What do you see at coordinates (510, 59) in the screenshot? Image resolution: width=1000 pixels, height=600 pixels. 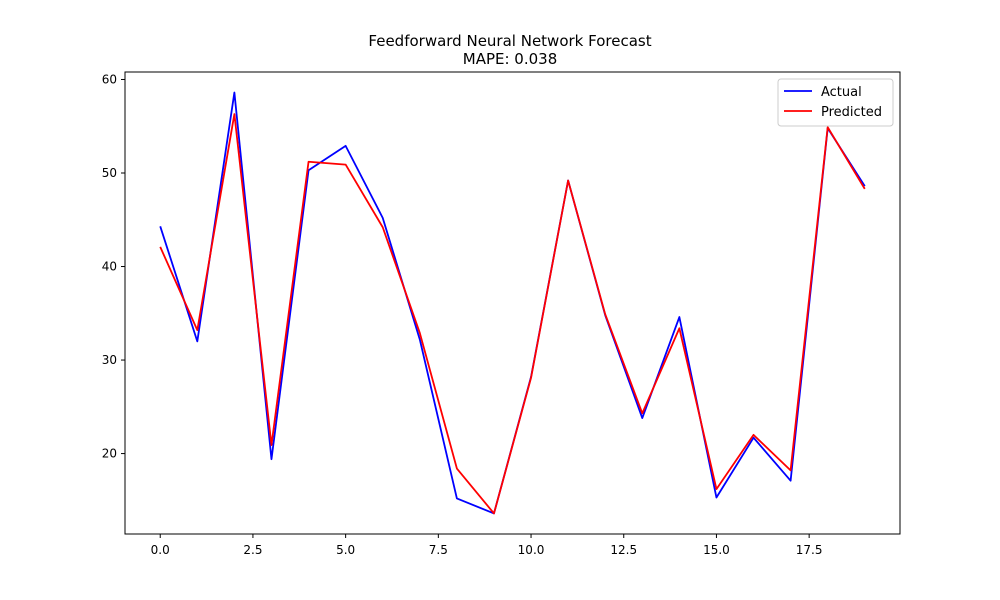 I see `chart-subtitle: MAPE: 0.038` at bounding box center [510, 59].